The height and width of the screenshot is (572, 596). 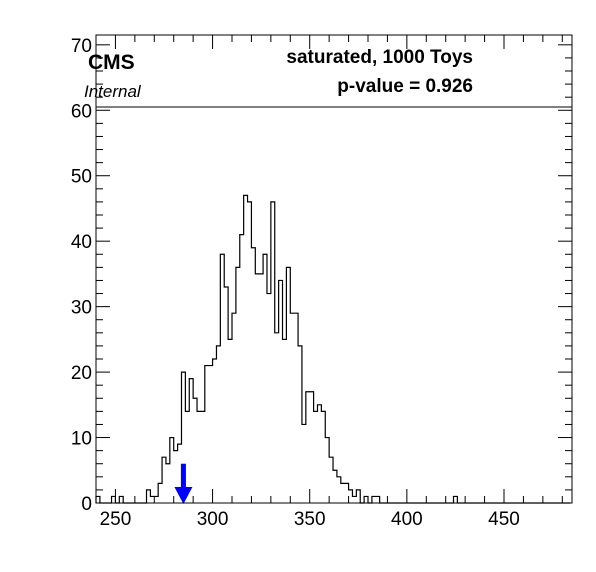 I want to click on y-tick-label: 50, so click(x=81, y=177).